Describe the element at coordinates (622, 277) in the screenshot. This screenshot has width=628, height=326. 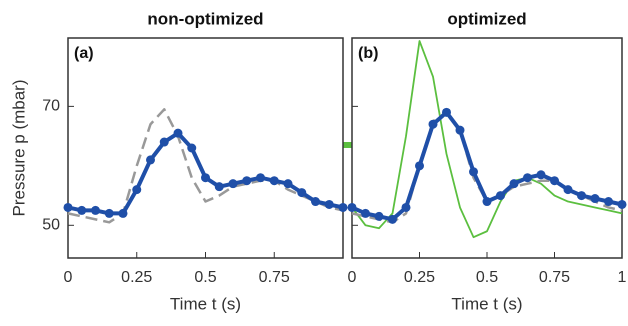
I see `x-tick-label: 1` at that location.